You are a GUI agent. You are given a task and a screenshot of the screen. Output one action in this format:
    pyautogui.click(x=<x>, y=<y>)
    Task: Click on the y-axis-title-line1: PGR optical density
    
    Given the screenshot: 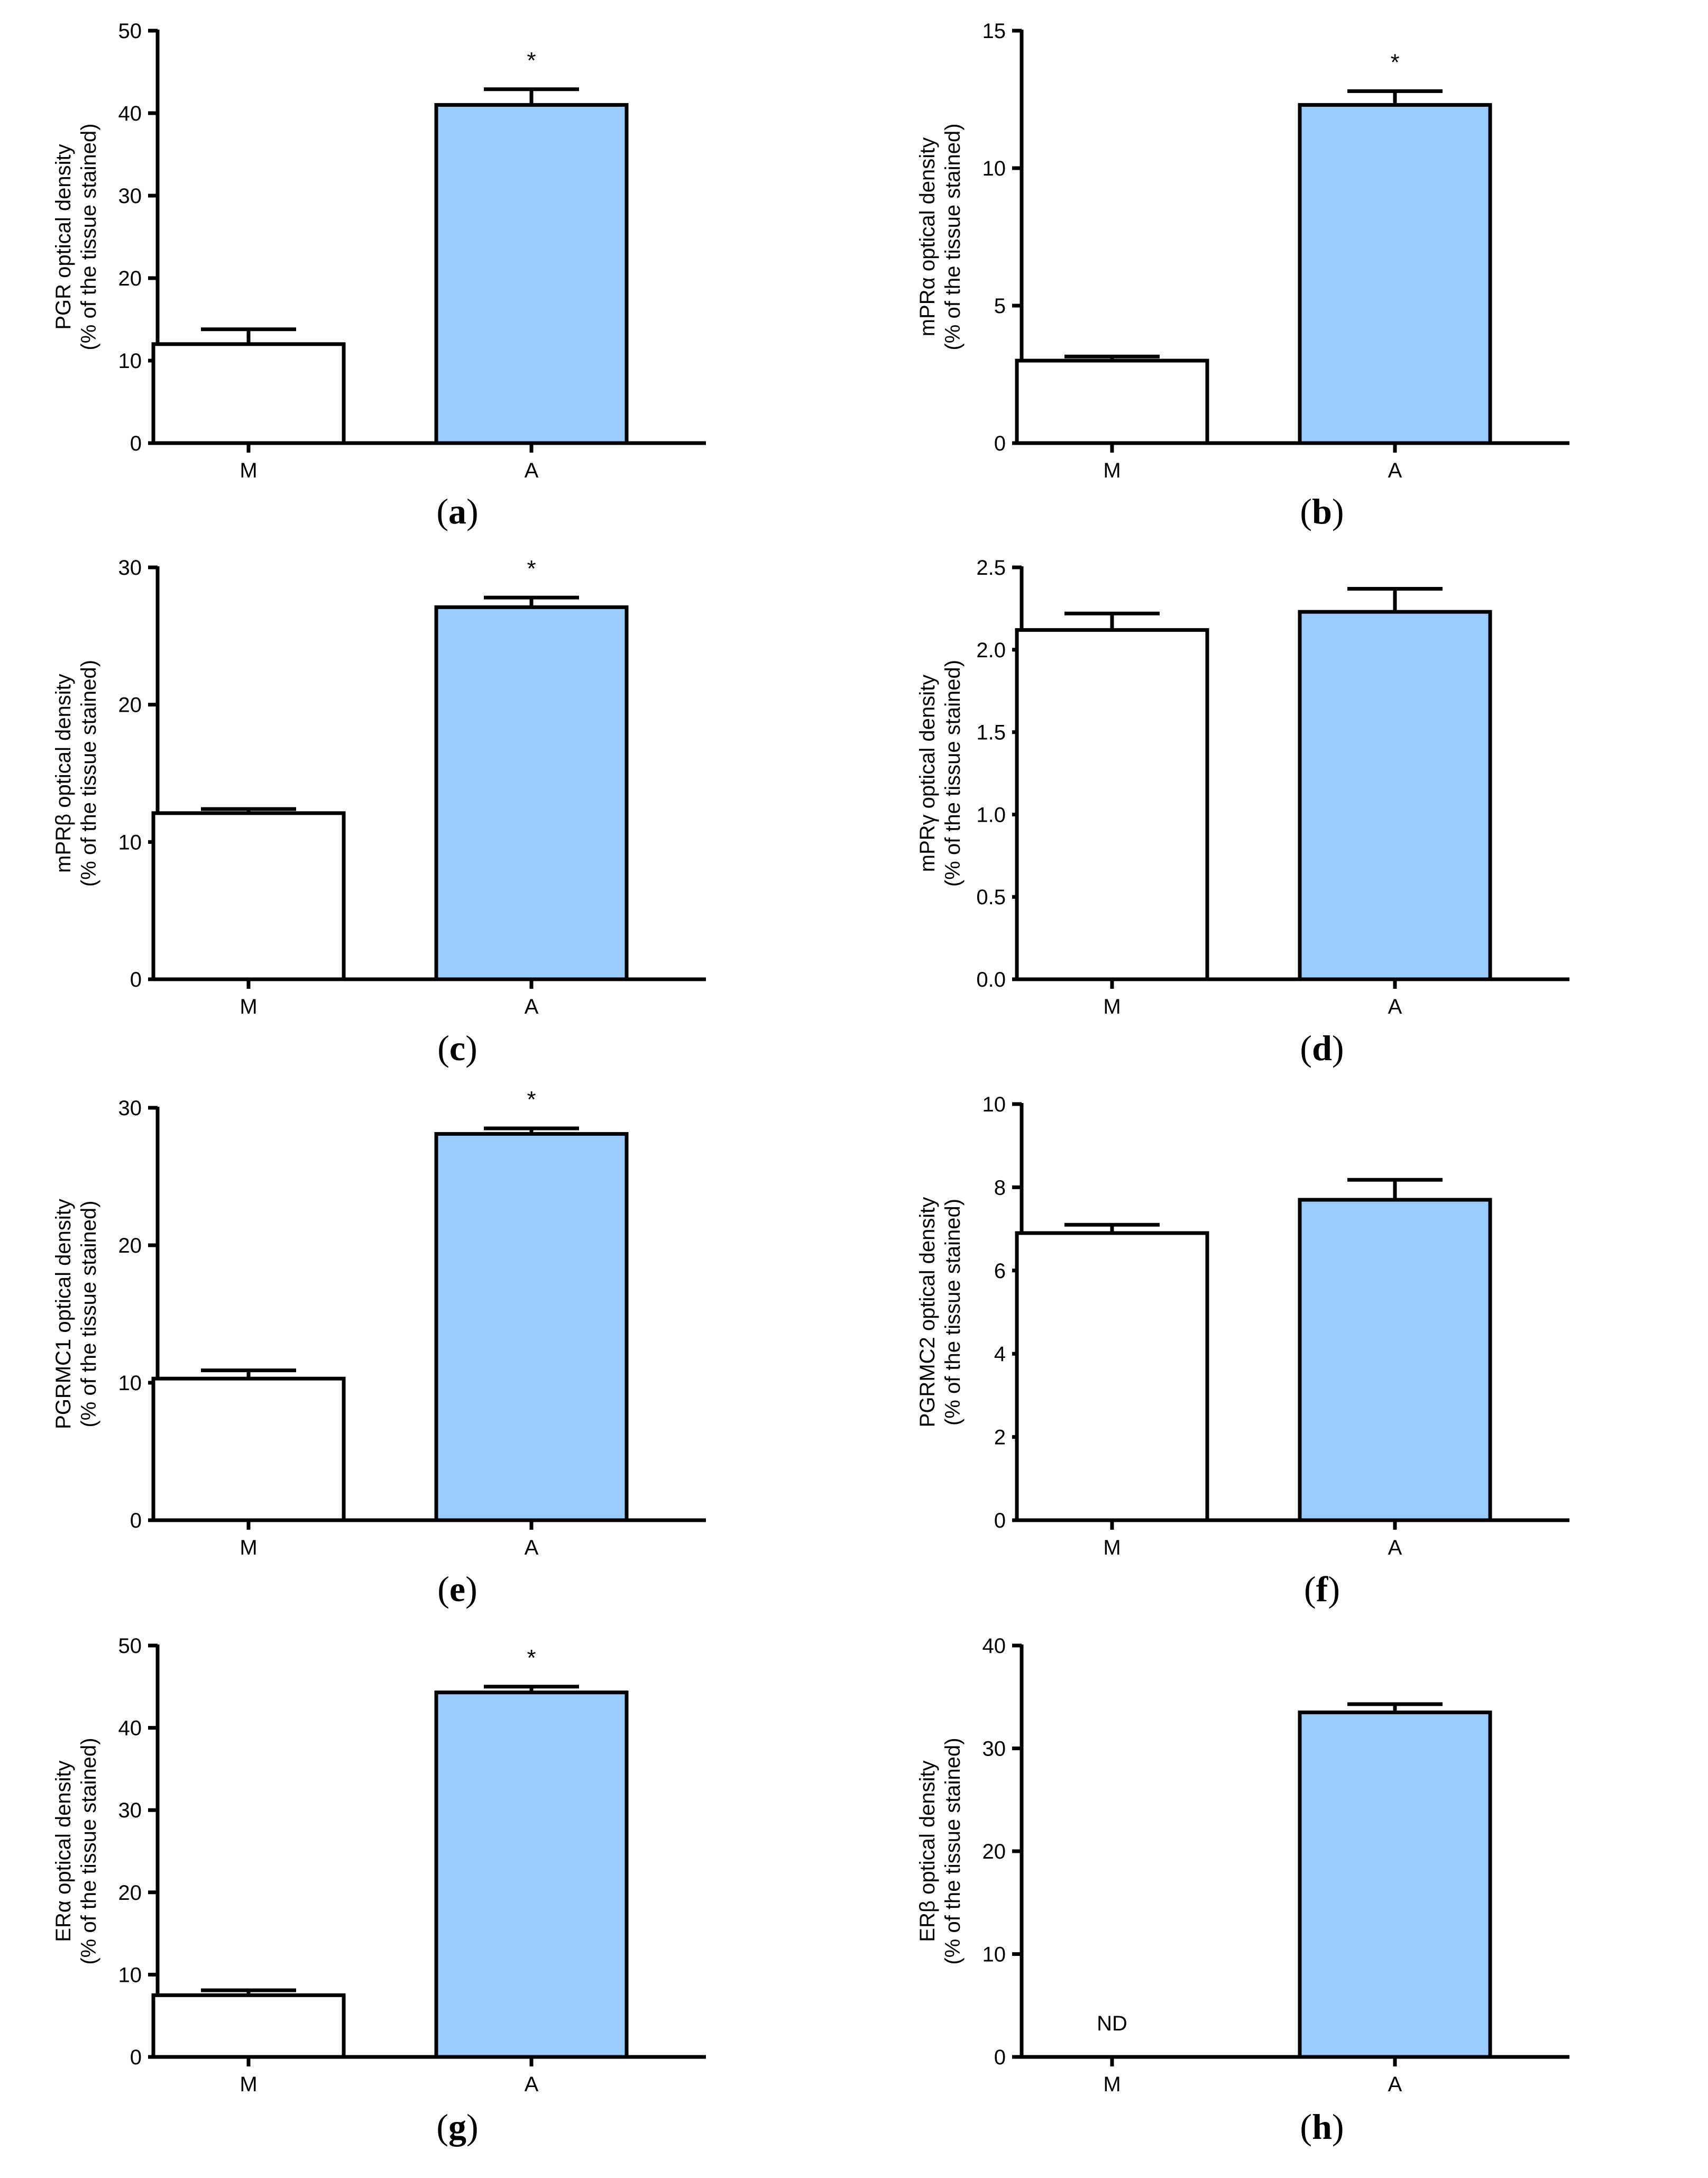 What is the action you would take?
    pyautogui.click(x=63, y=236)
    